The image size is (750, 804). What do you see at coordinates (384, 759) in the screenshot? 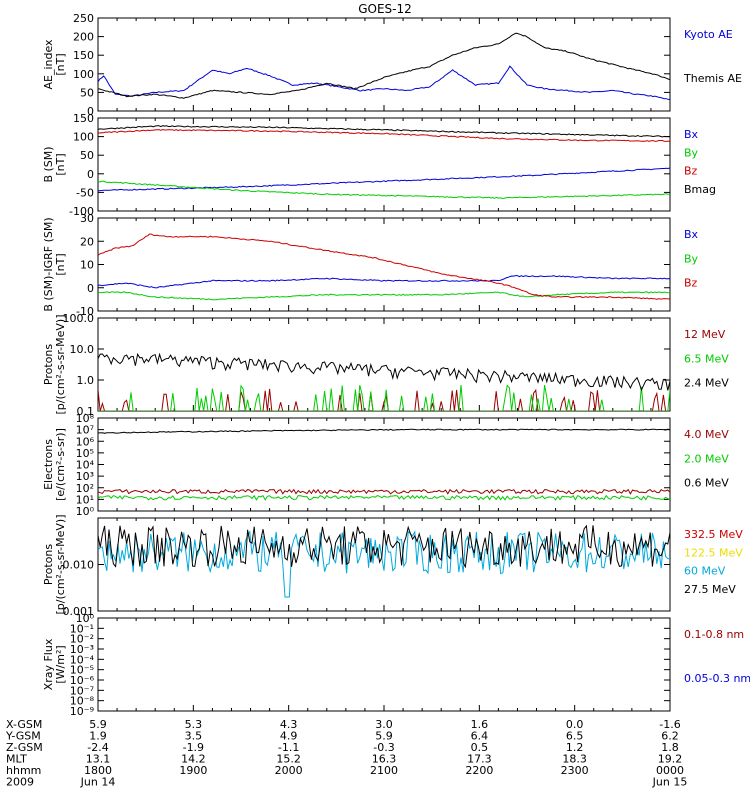
I see `x-axis-value: 16.3` at bounding box center [384, 759].